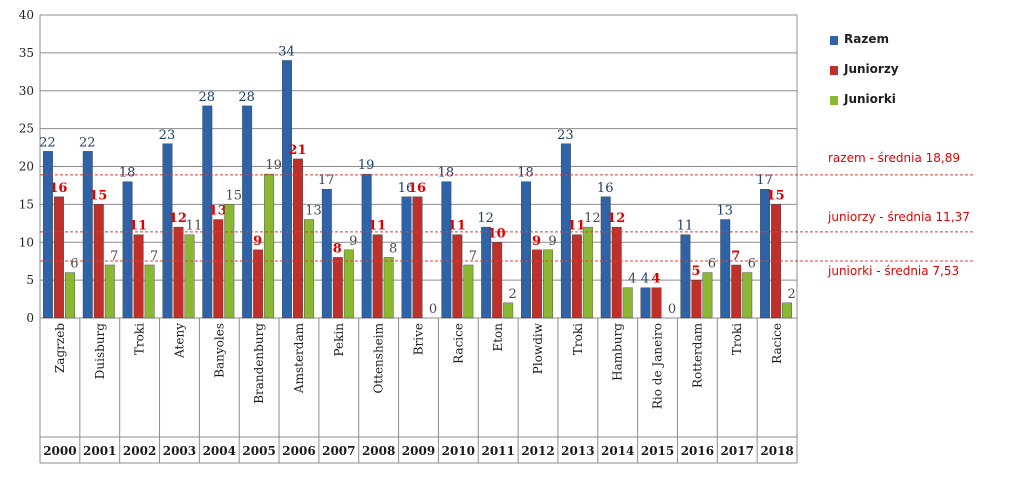 Image resolution: width=1023 pixels, height=494 pixels. What do you see at coordinates (393, 248) in the screenshot?
I see `data-label-juniorki: 8` at bounding box center [393, 248].